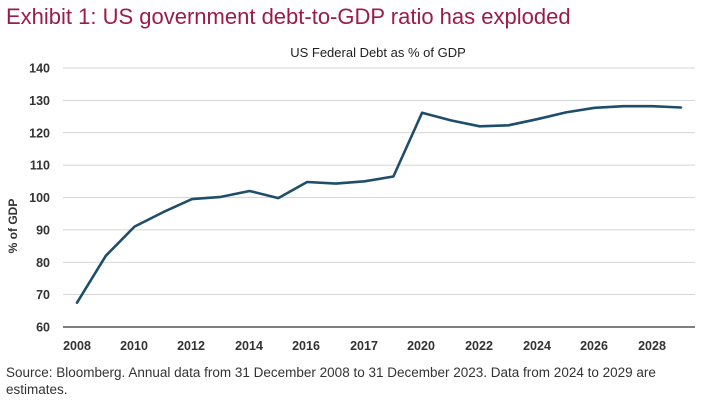  Describe the element at coordinates (249, 346) in the screenshot. I see `x-tick-label: 2014` at that location.